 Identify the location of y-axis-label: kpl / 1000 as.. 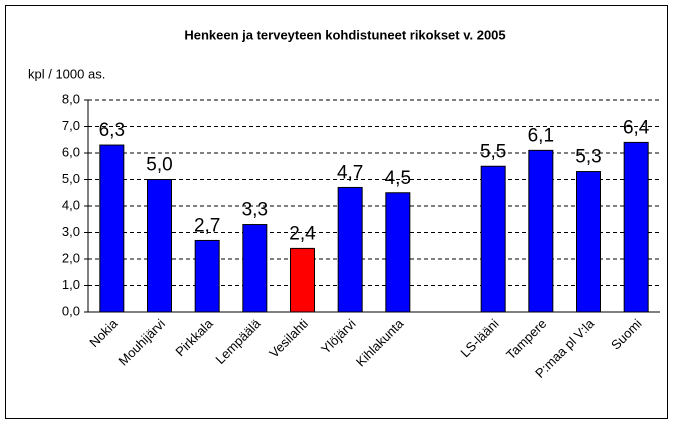
(66, 73).